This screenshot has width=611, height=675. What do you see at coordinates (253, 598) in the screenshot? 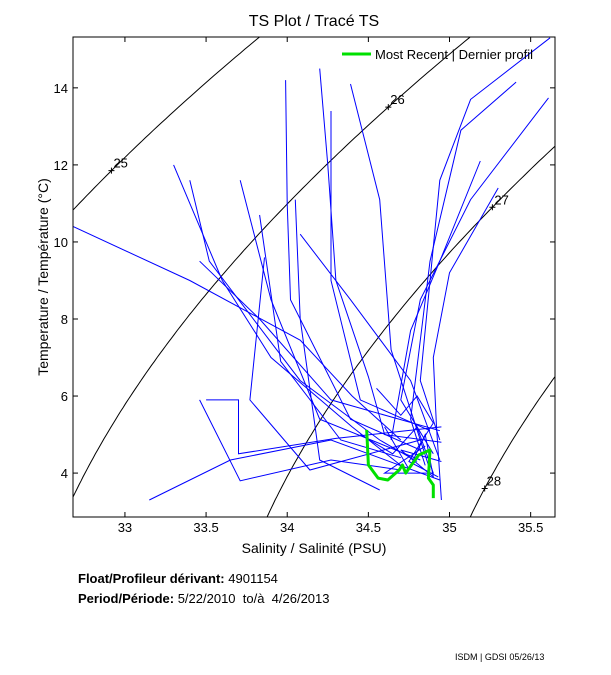
I see `period-value: 5/22/2010 to/à 4/26/2013` at bounding box center [253, 598].